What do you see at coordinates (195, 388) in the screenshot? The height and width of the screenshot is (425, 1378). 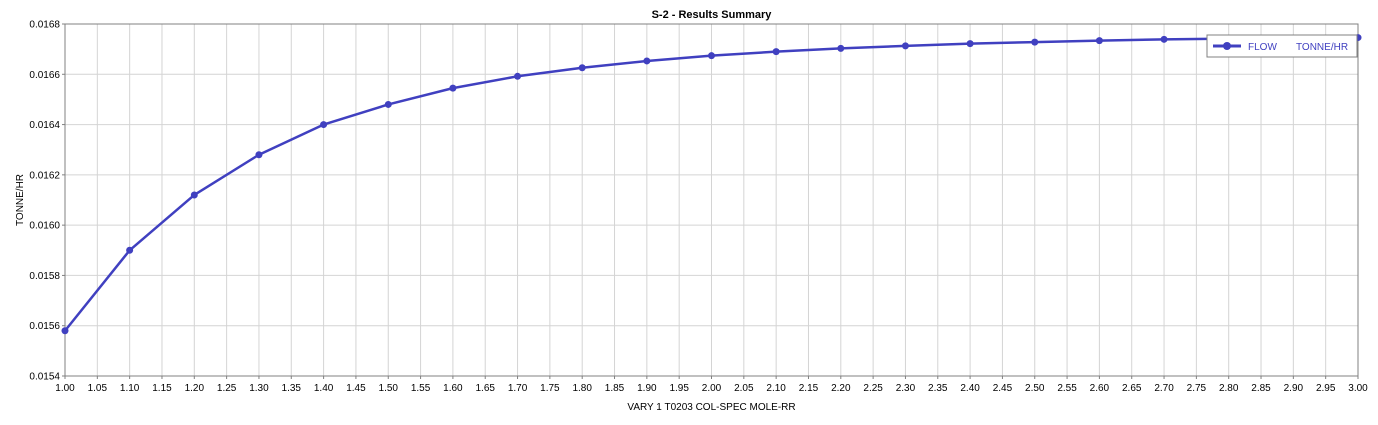 I see `x-tick-label: 1.20` at bounding box center [195, 388].